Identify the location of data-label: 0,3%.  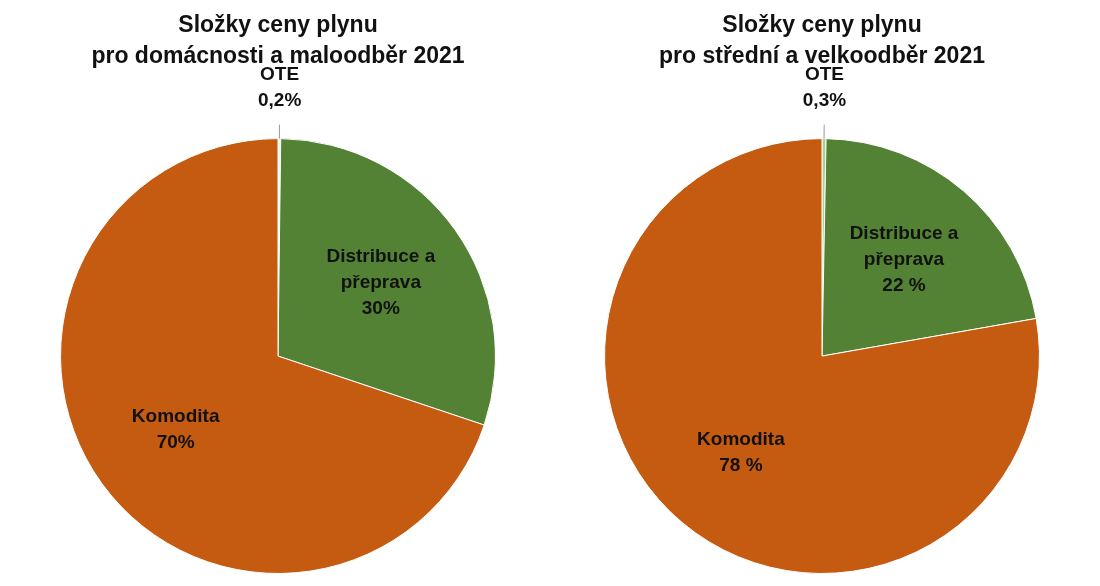
(824, 99).